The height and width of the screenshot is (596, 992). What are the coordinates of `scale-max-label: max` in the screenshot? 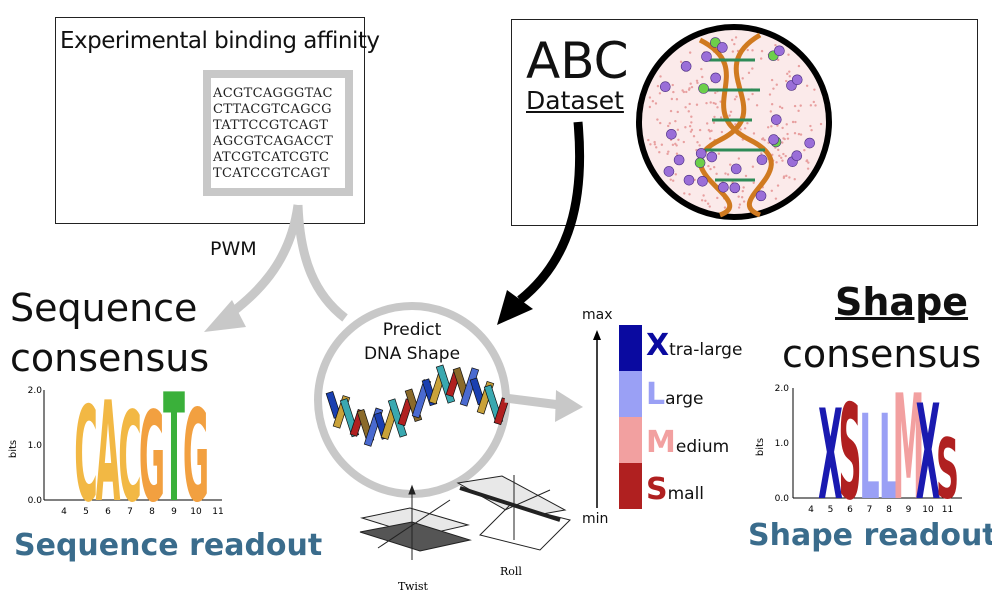 It's located at (597, 315).